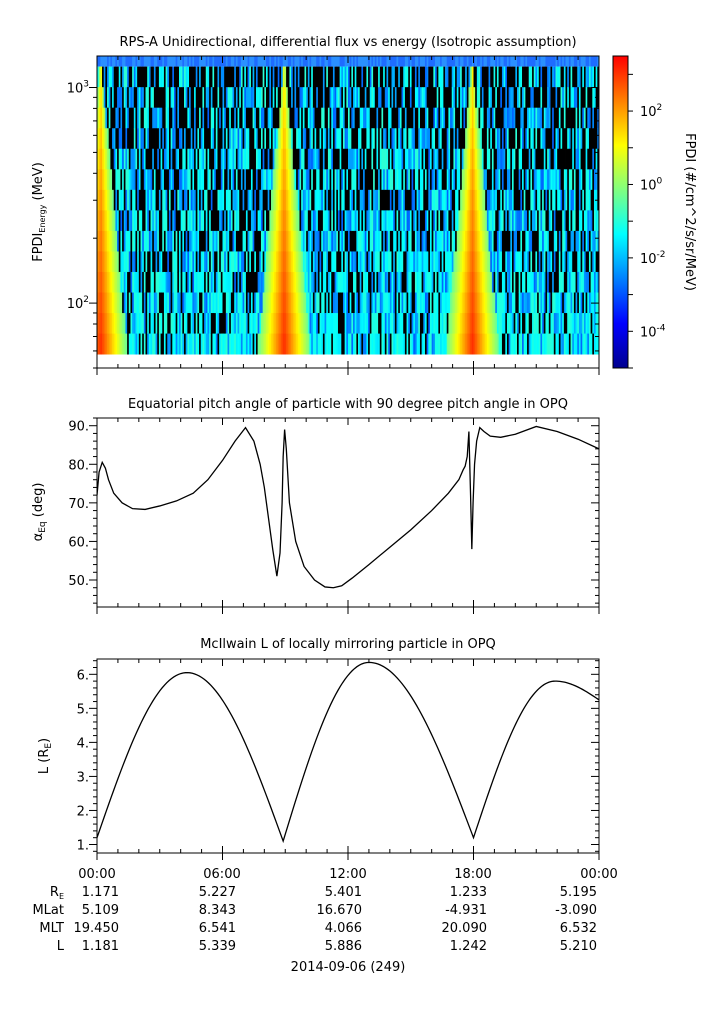 Image resolution: width=725 pixels, height=1019 pixels. What do you see at coordinates (340, 910) in the screenshot?
I see `ephemeris-value: 16.670` at bounding box center [340, 910].